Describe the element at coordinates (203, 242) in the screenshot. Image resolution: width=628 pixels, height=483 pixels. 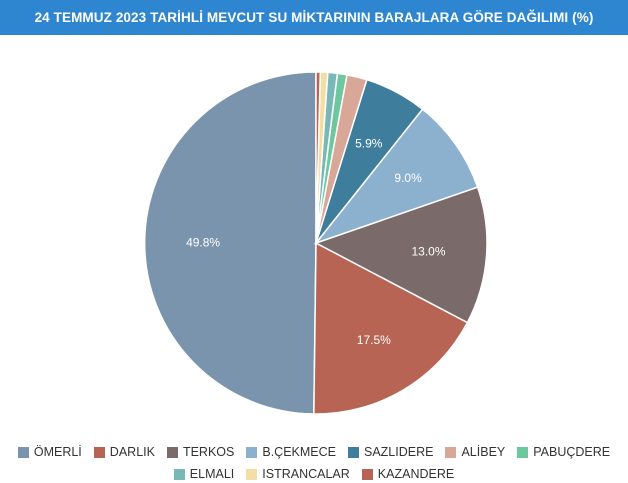
I see `slice-value-label: 49.8%` at that location.